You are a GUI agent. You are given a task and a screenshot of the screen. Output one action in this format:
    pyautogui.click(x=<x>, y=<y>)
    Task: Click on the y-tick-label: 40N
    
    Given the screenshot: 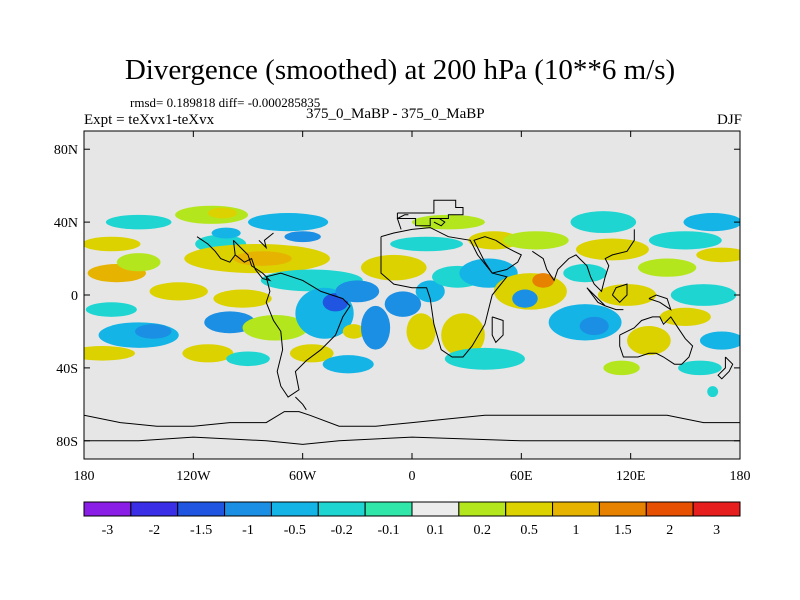 What is the action you would take?
    pyautogui.click(x=66, y=223)
    